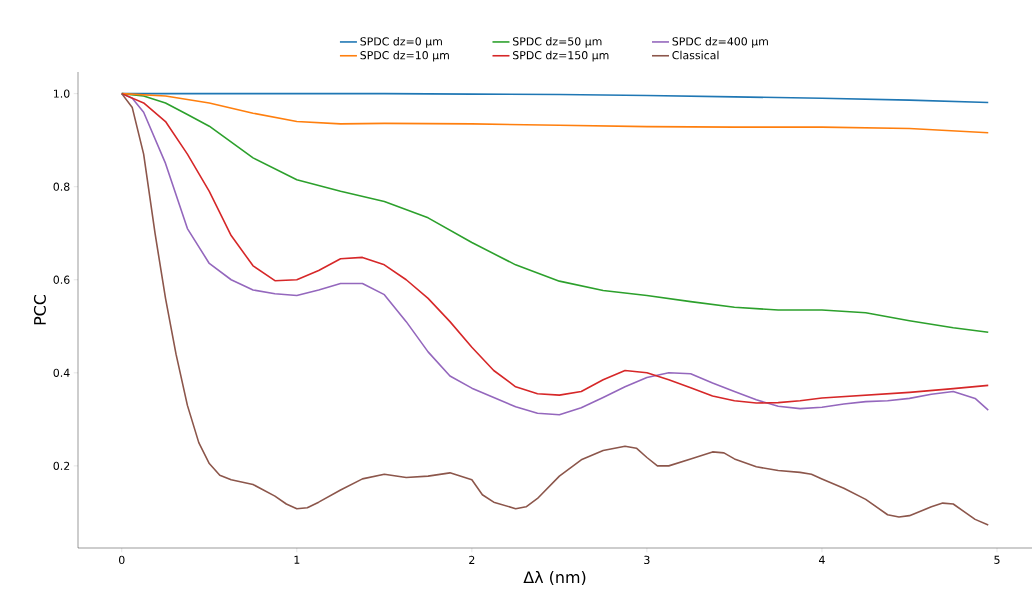  Describe the element at coordinates (297, 559) in the screenshot. I see `x-tick-label: 1` at that location.